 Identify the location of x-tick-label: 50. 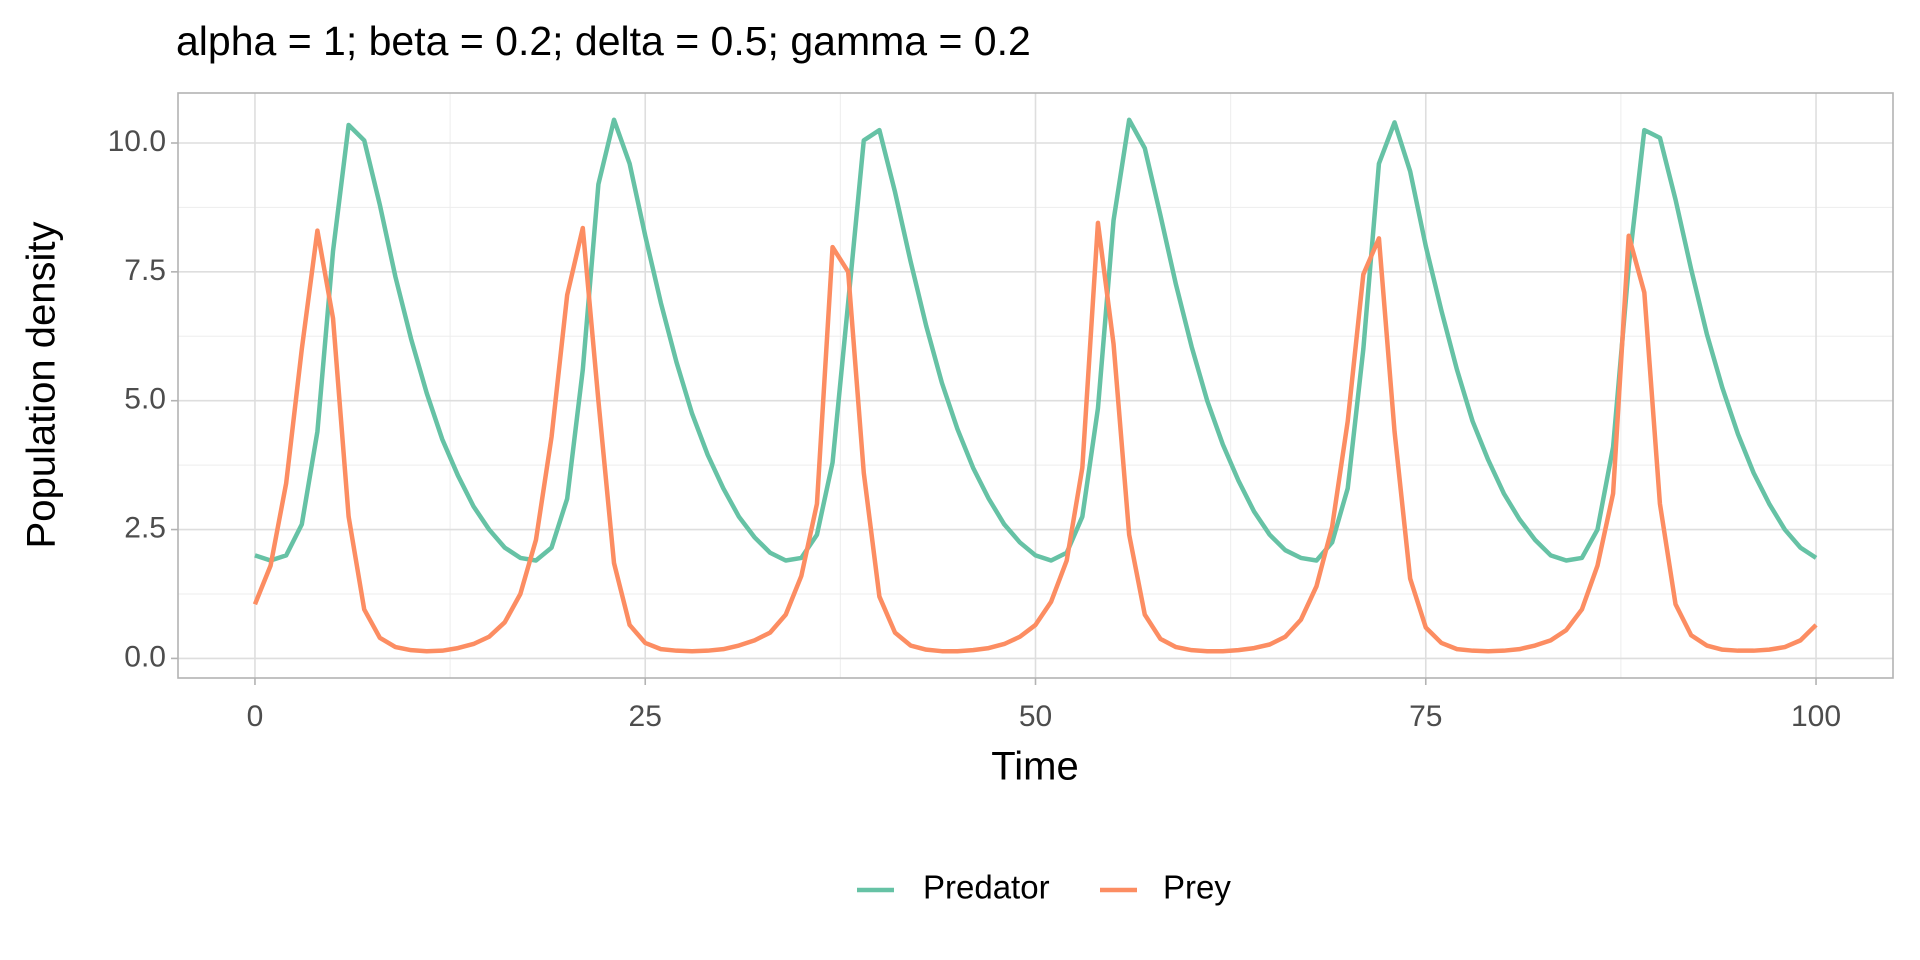
(1035, 716).